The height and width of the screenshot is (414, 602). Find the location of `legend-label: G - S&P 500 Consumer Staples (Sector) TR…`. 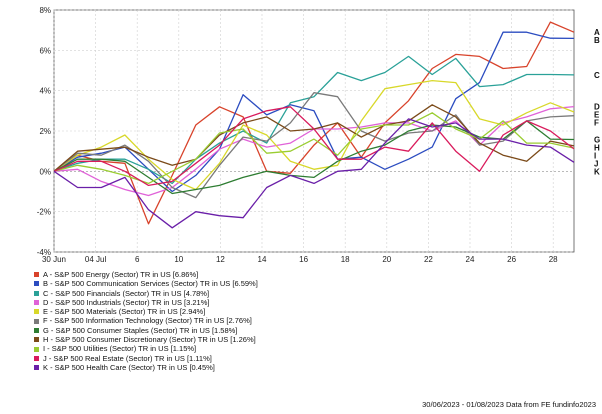

legend-label: G - S&P 500 Consumer Staples (Sector) TR… is located at coordinates (140, 330).